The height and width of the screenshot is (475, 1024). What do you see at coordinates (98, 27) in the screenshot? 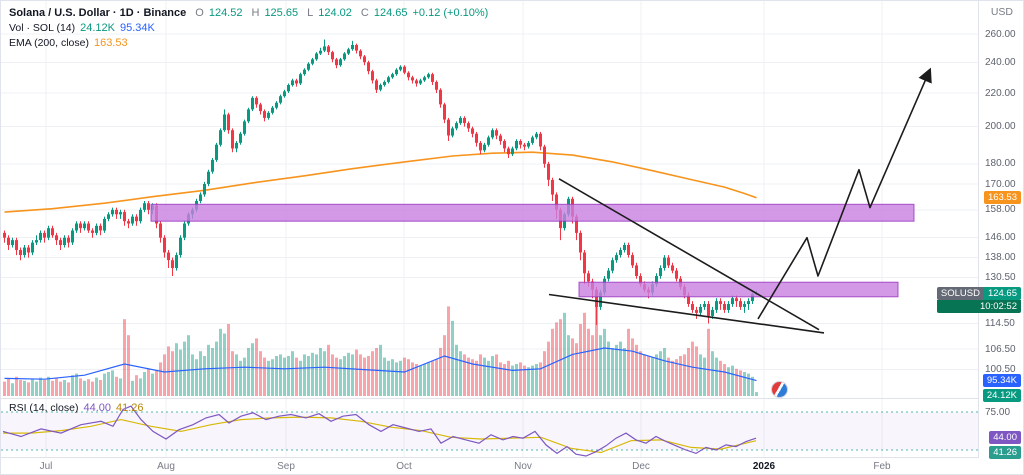
I see `volume-current-value: 24.12K` at bounding box center [98, 27].